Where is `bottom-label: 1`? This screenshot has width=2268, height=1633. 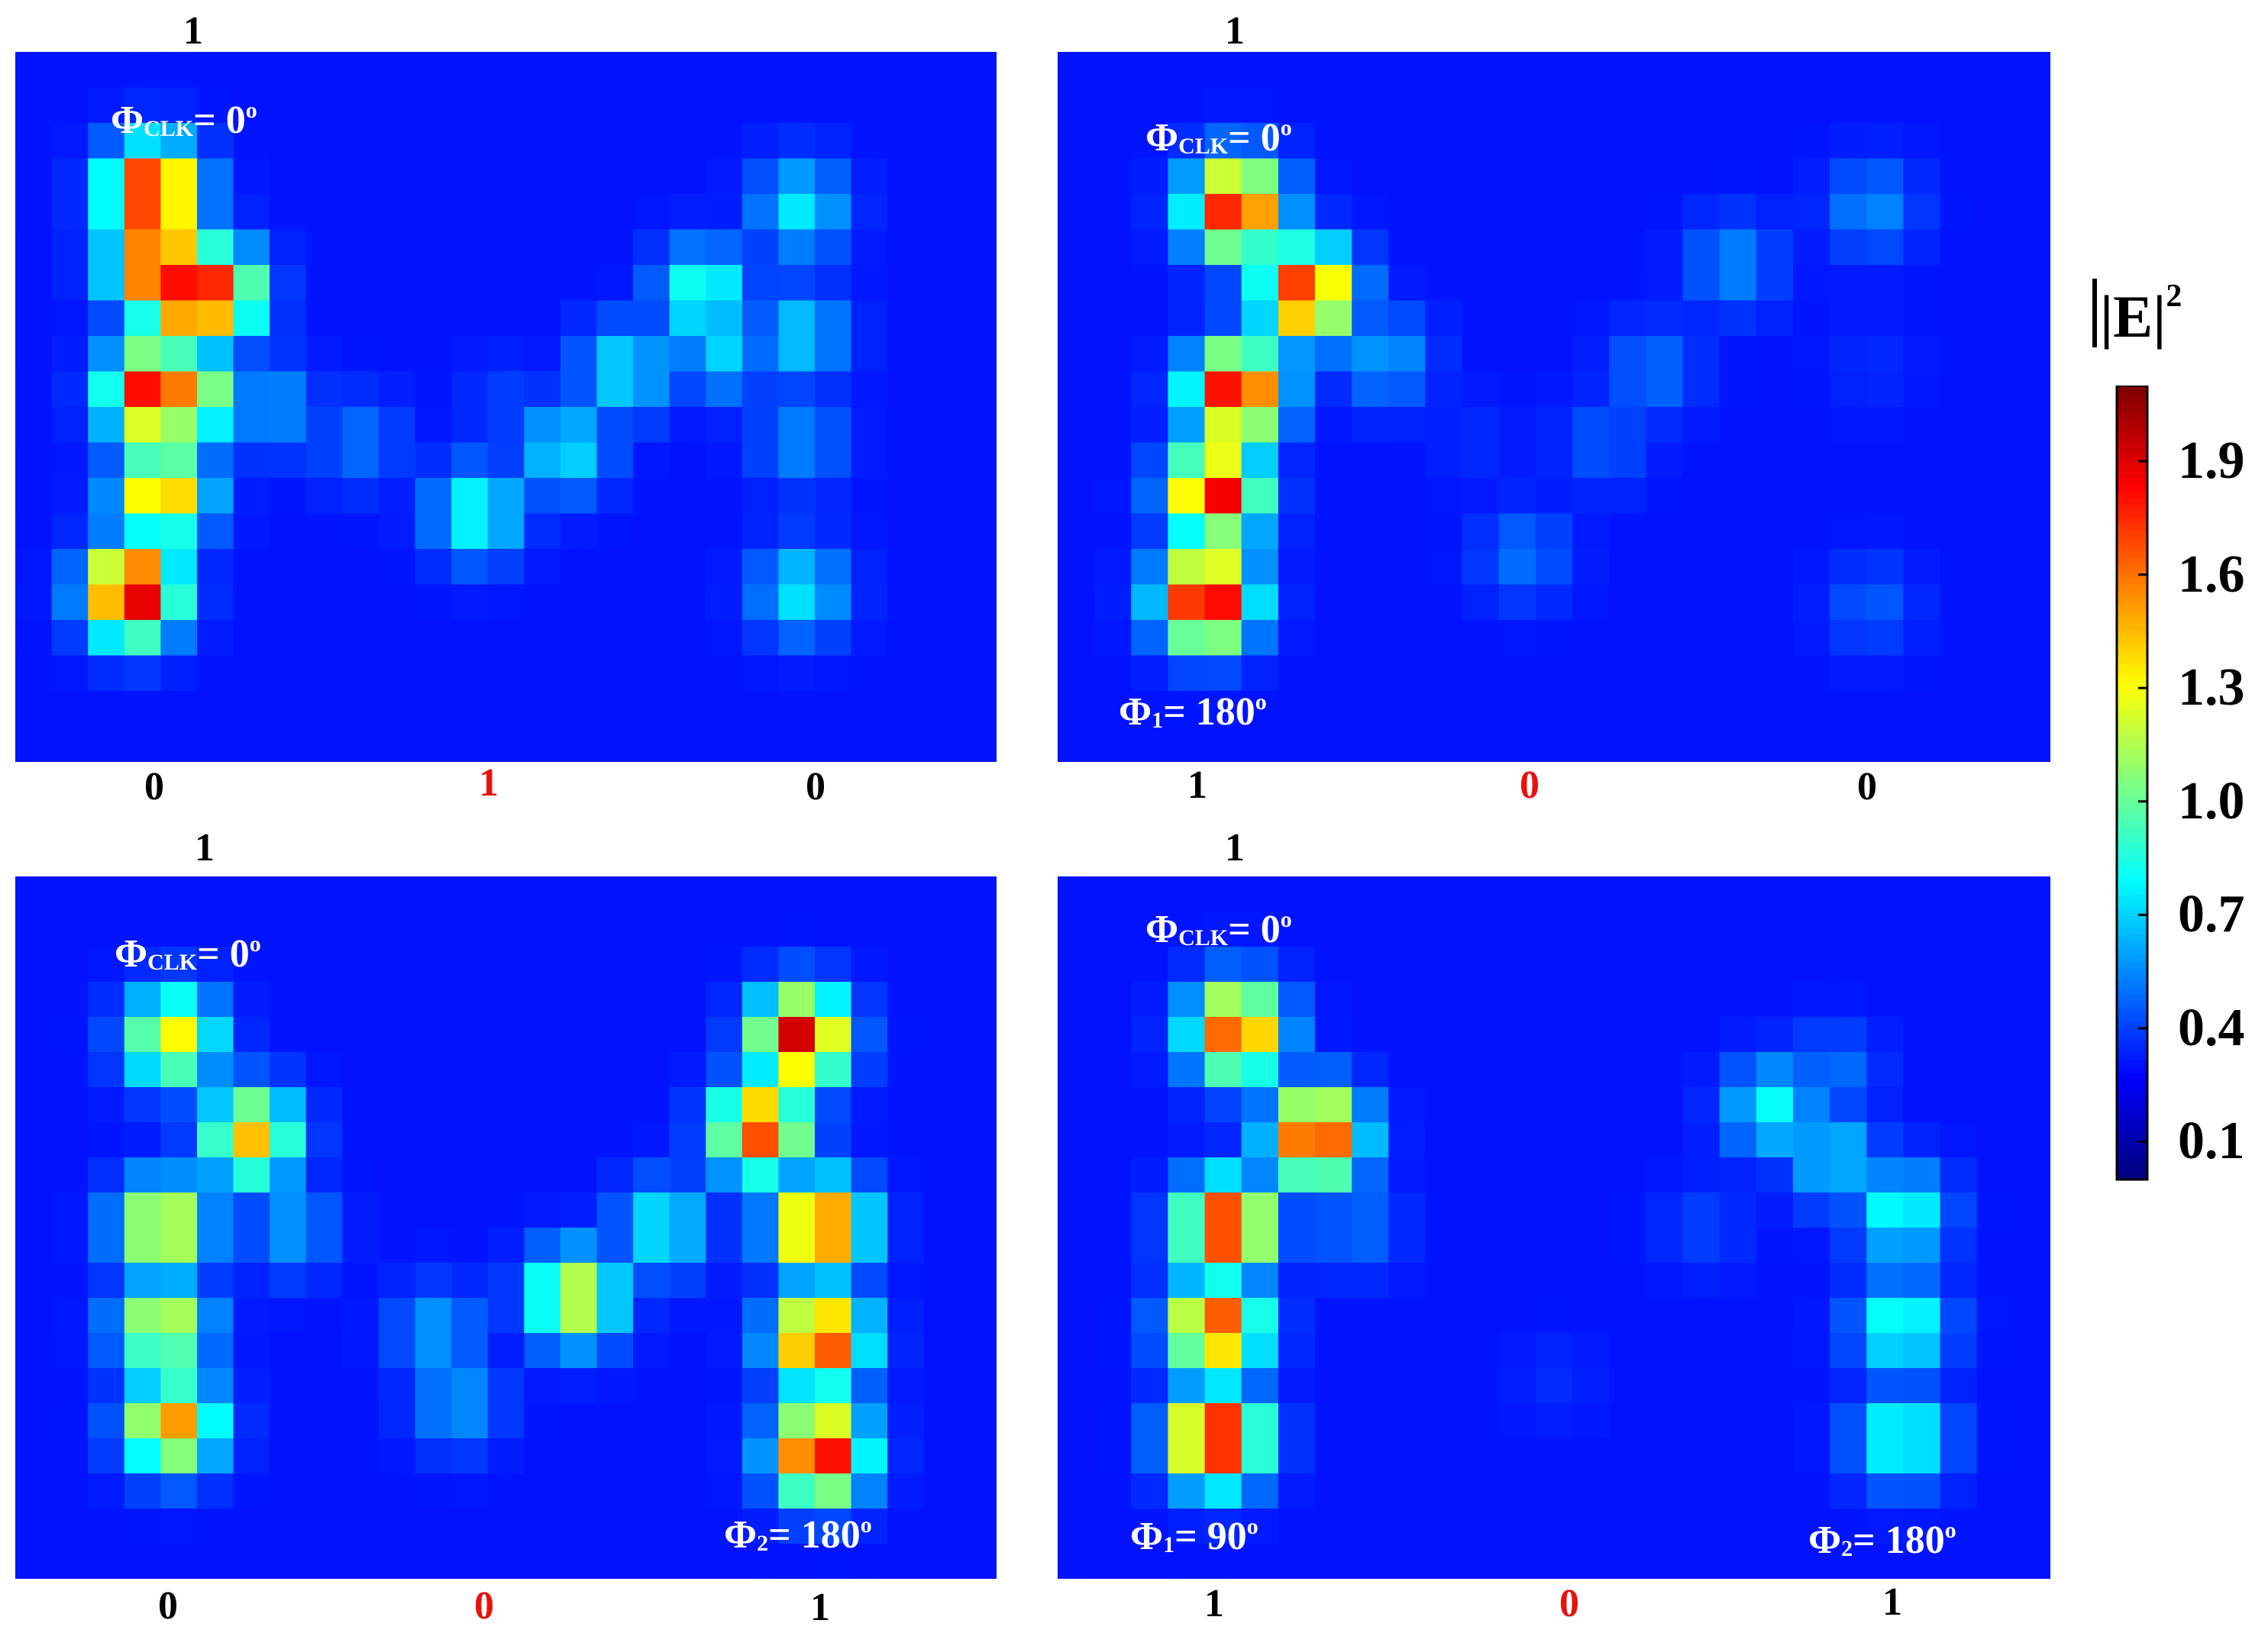 bottom-label: 1 is located at coordinates (1197, 785).